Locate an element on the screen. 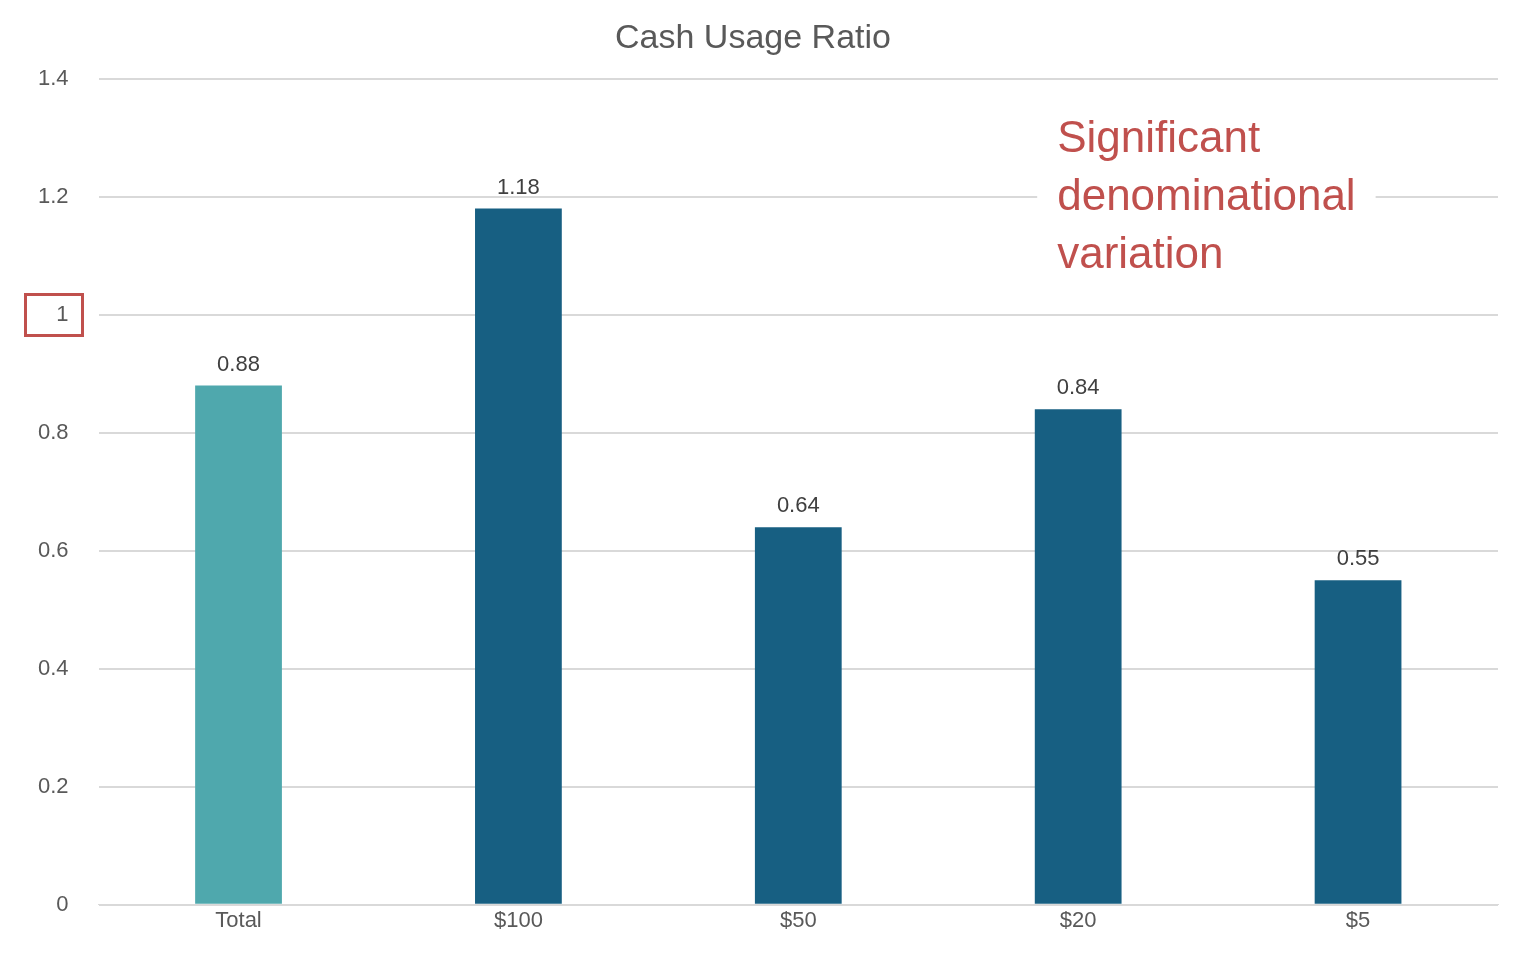 Image resolution: width=1519 pixels, height=958 pixels. data-label: 0.84 is located at coordinates (1078, 387).